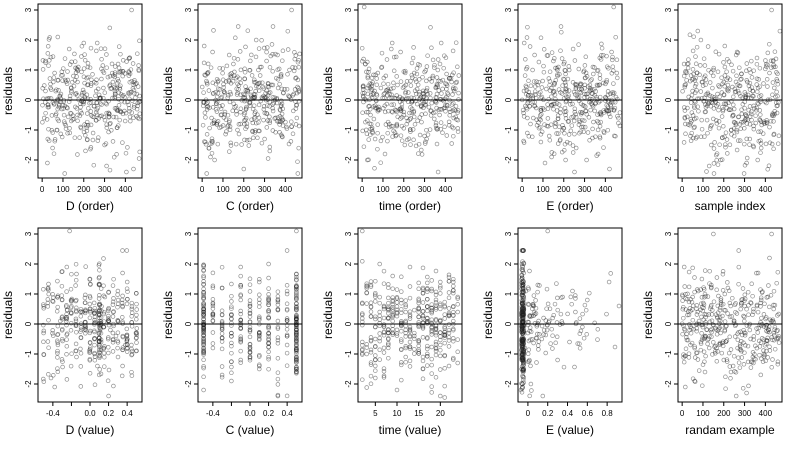 The height and width of the screenshot is (450, 800). I want to click on x-tick-label: 20, so click(440, 413).